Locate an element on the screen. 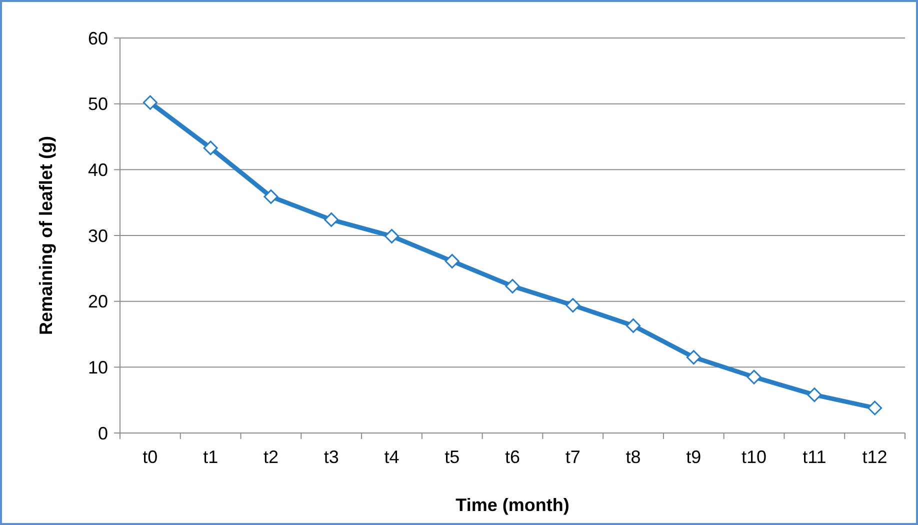  x-tick-label: t0 is located at coordinates (150, 457).